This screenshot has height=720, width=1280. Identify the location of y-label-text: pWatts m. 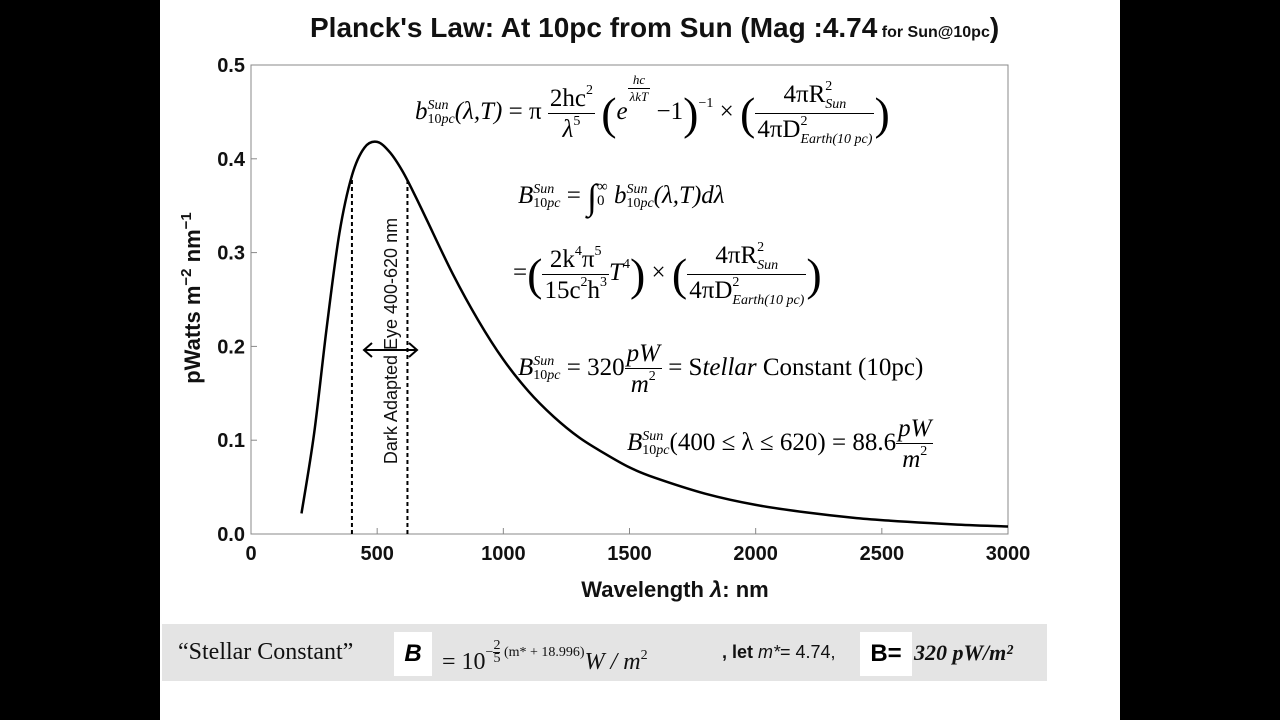
(192, 335).